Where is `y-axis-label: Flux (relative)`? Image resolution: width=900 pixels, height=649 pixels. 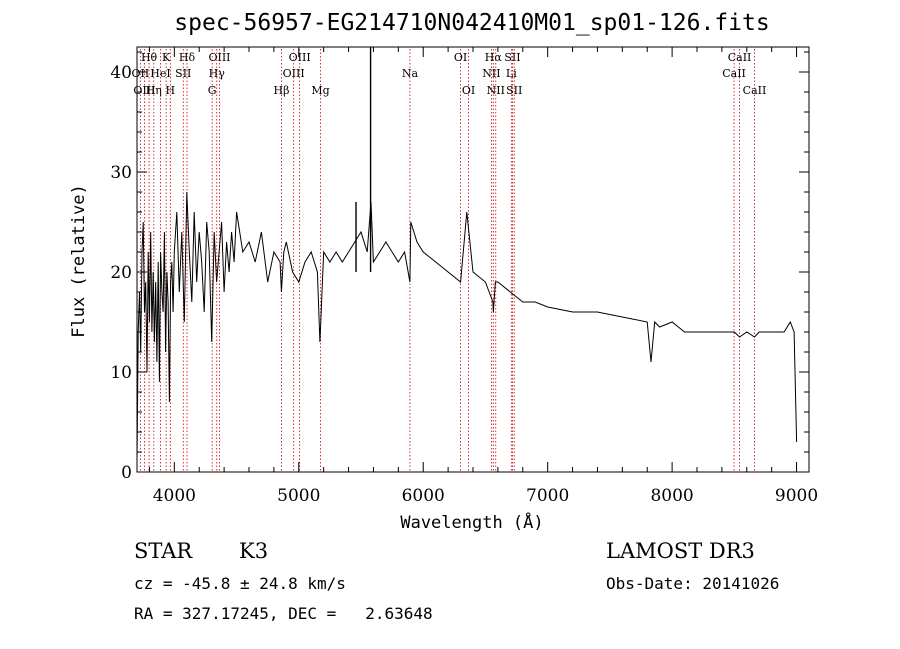
y-axis-label: Flux (relative) is located at coordinates (79, 261).